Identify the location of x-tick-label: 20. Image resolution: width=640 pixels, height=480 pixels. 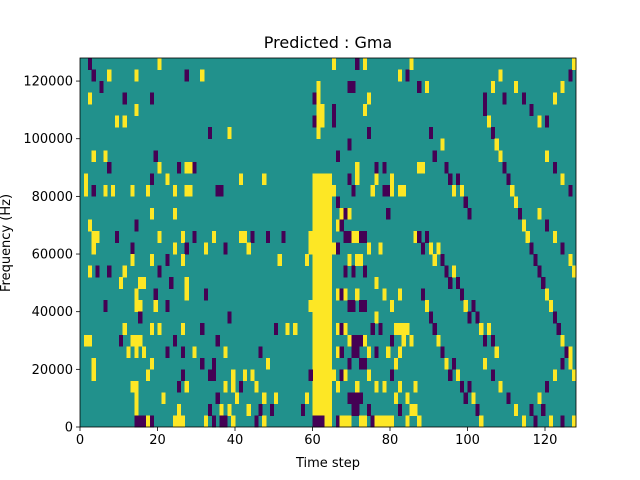
(157, 440).